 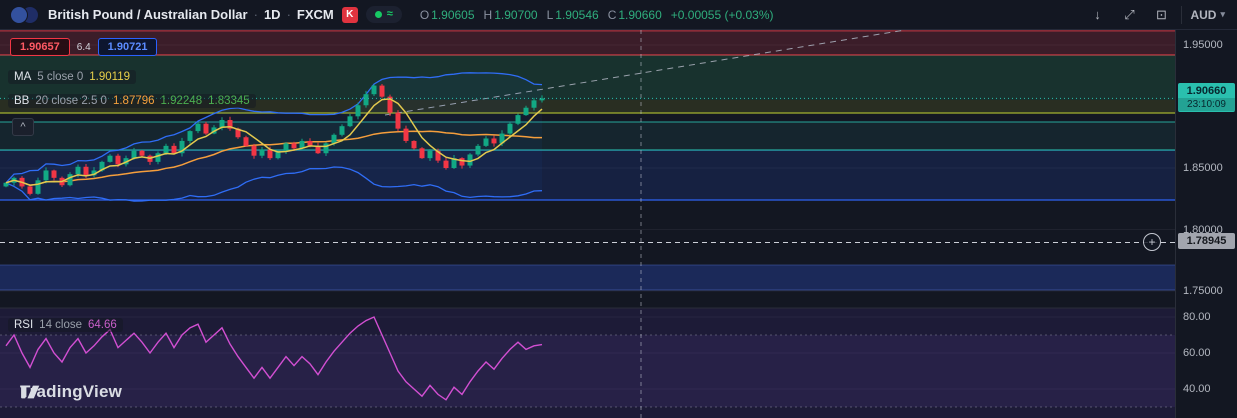 What do you see at coordinates (40, 47) in the screenshot?
I see `sell-price-button: 1.90657` at bounding box center [40, 47].